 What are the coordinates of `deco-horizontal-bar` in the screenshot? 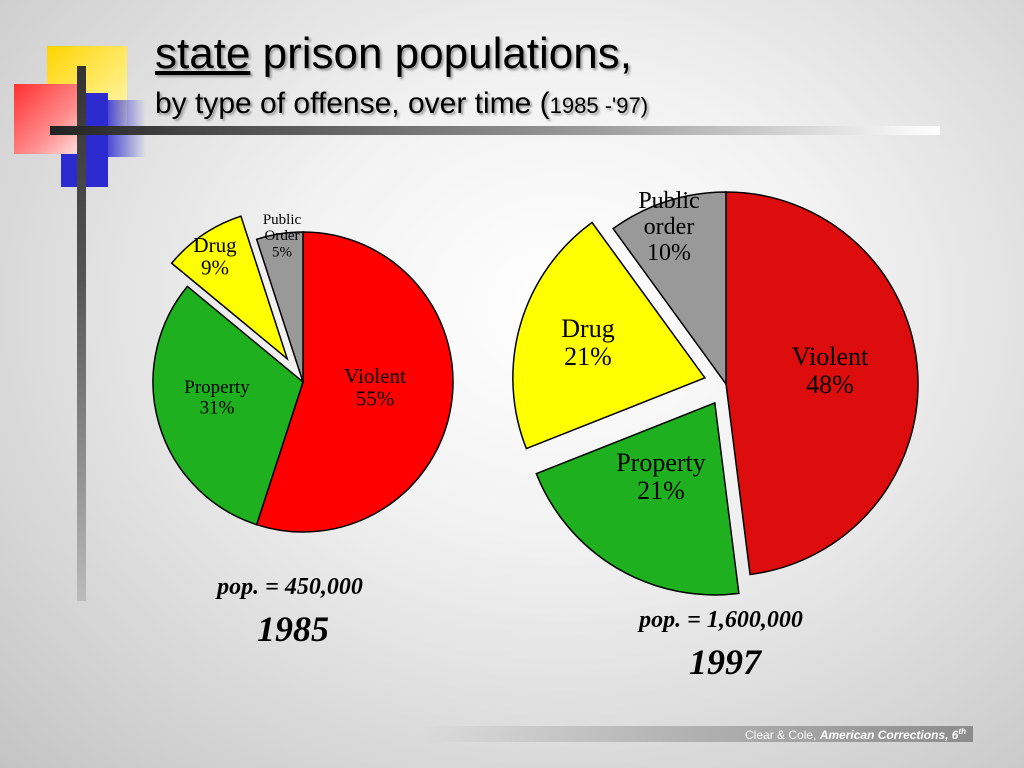 It's located at (495, 130).